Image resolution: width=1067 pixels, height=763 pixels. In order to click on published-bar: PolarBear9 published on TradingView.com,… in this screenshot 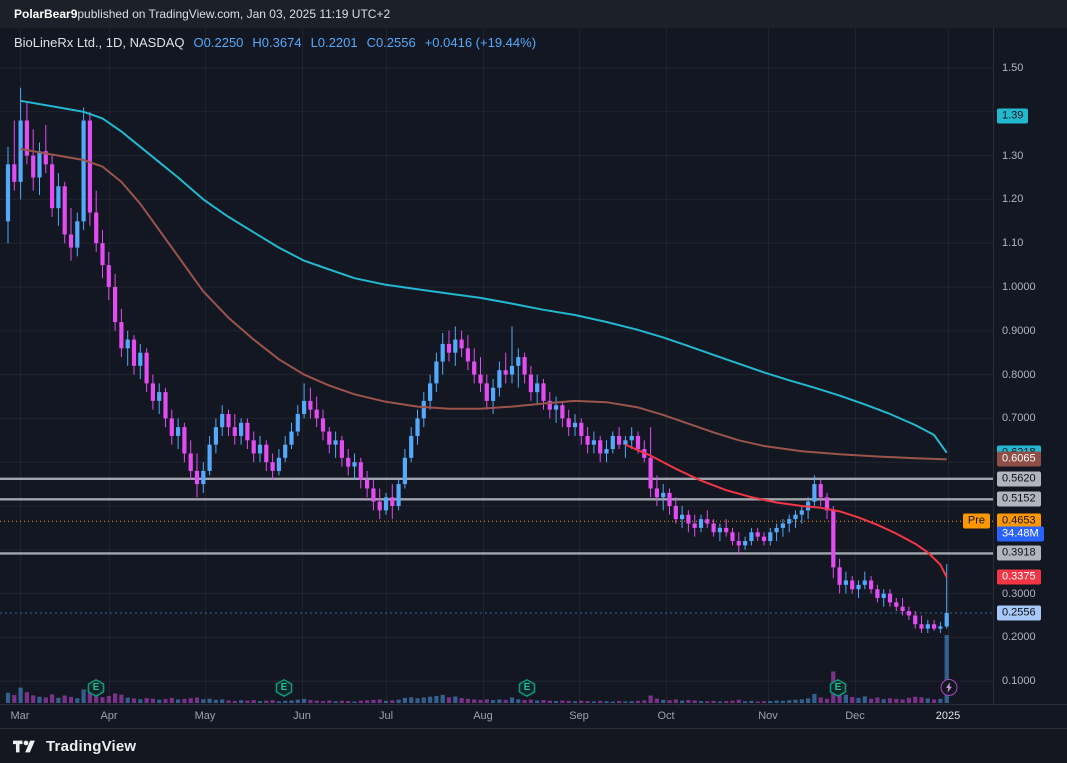, I will do `click(533, 14)`.